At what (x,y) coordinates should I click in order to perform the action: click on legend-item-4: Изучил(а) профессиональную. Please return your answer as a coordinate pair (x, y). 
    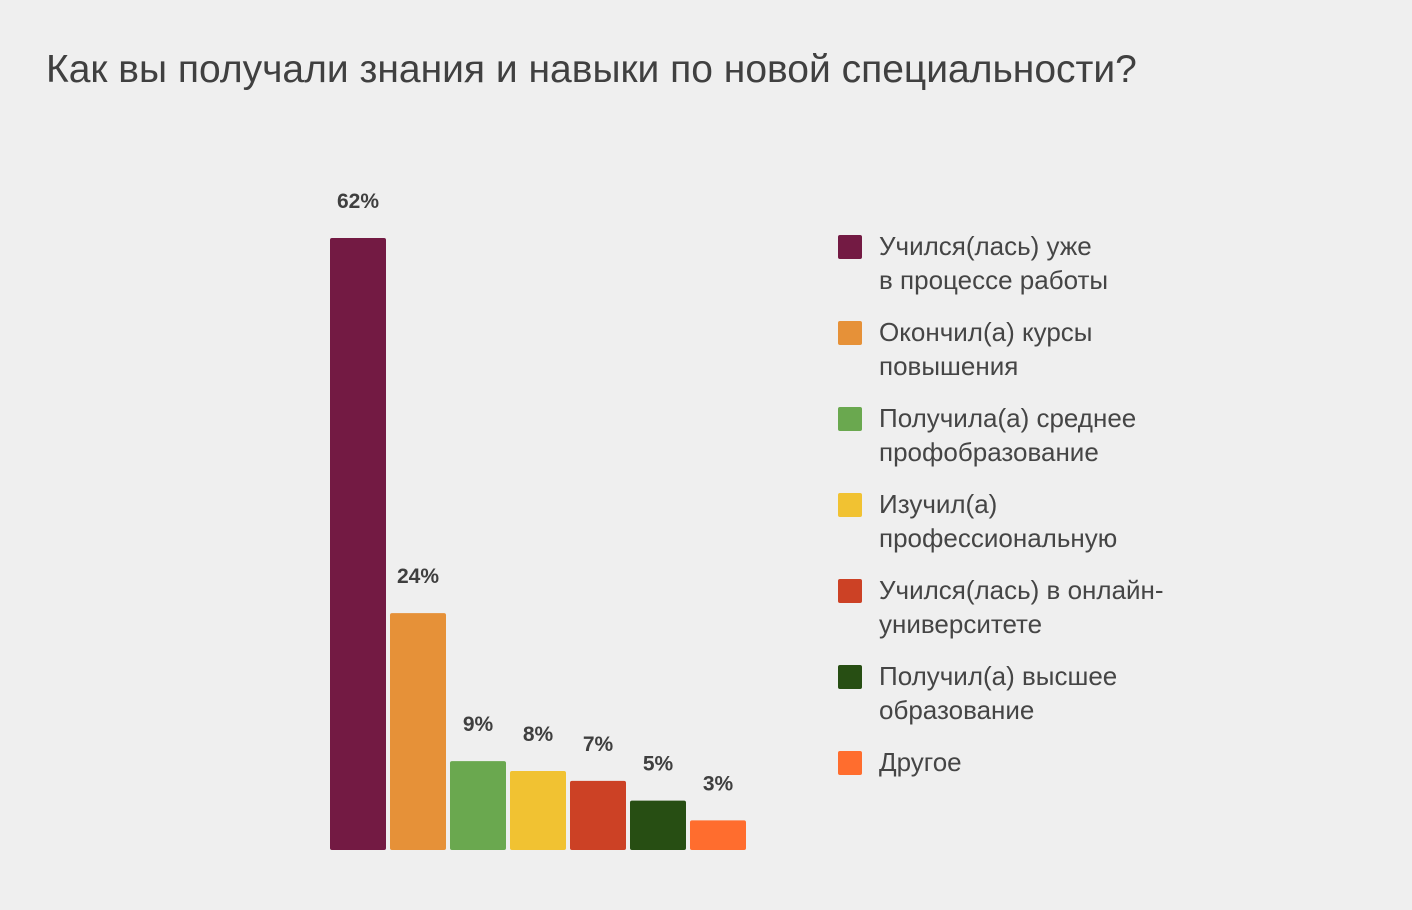
    Looking at the image, I should click on (1028, 521).